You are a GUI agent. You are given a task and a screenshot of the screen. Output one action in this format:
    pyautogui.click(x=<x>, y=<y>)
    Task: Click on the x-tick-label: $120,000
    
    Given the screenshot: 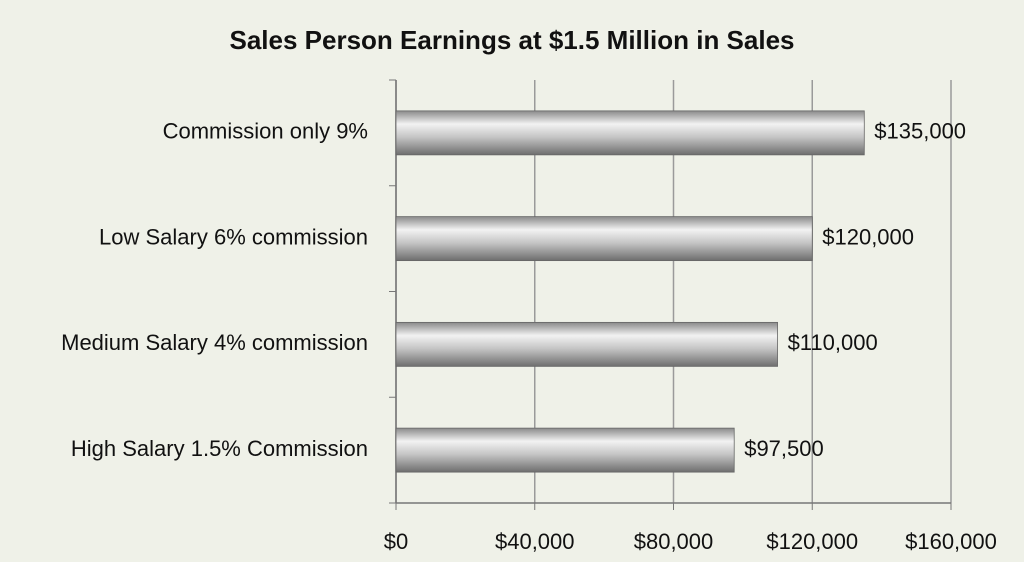 What is the action you would take?
    pyautogui.click(x=812, y=541)
    